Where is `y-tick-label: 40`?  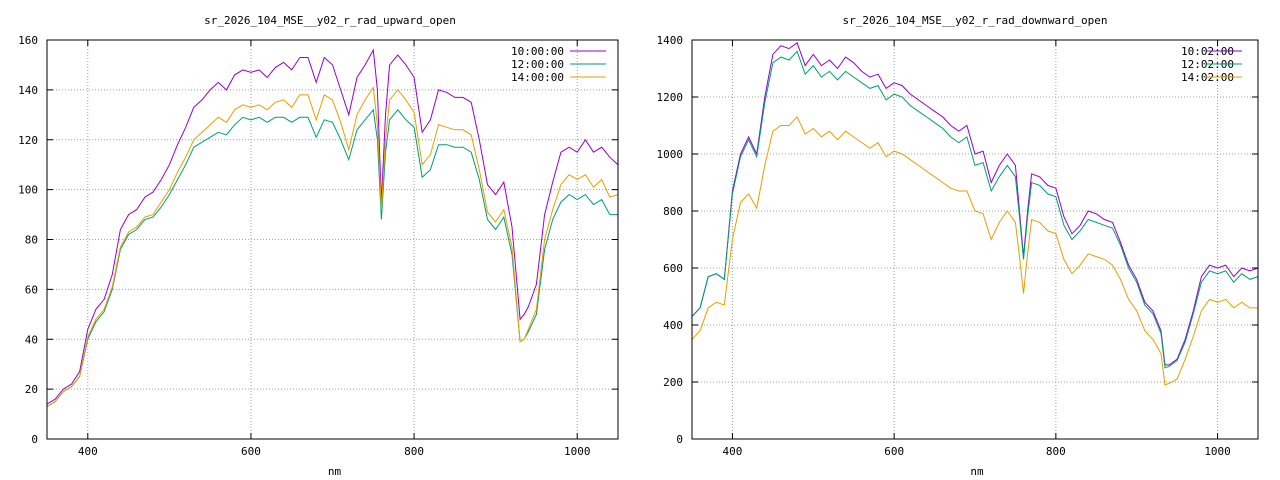 y-tick-label: 40 is located at coordinates (31, 339).